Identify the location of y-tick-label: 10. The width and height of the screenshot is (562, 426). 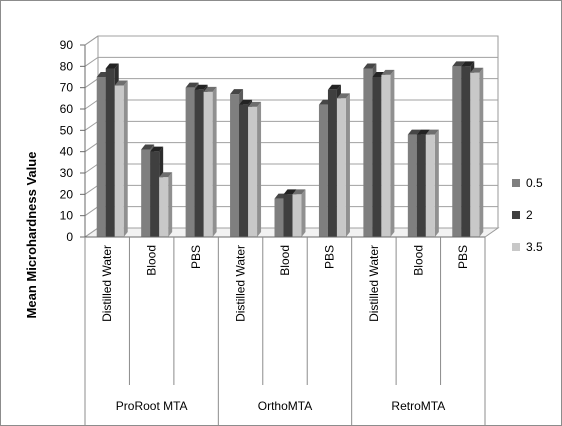
(67, 216).